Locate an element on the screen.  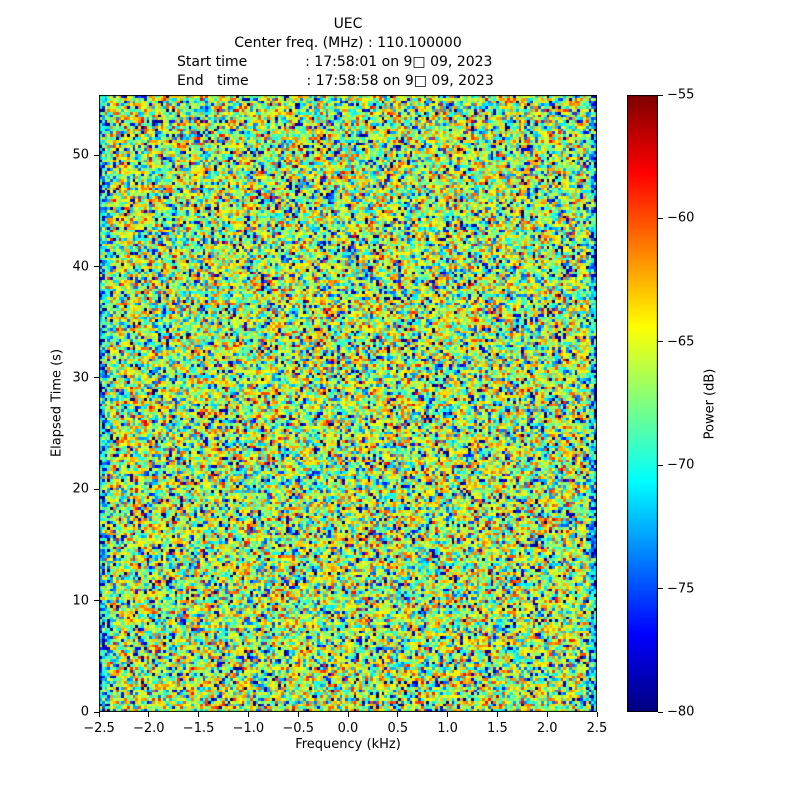
x-tick-label: 0.5 is located at coordinates (398, 728).